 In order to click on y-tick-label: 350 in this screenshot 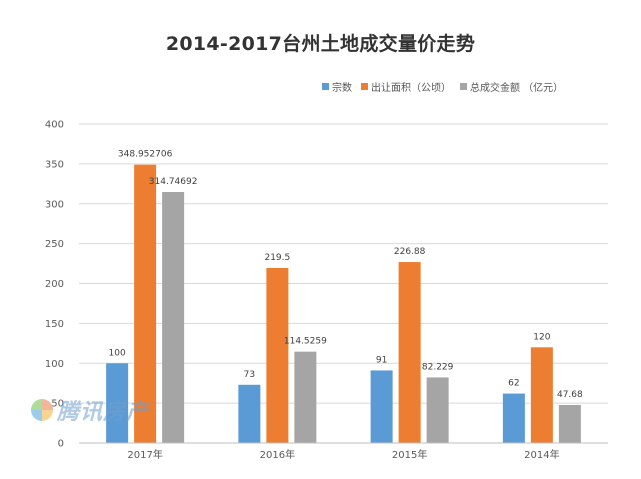, I will do `click(54, 164)`.